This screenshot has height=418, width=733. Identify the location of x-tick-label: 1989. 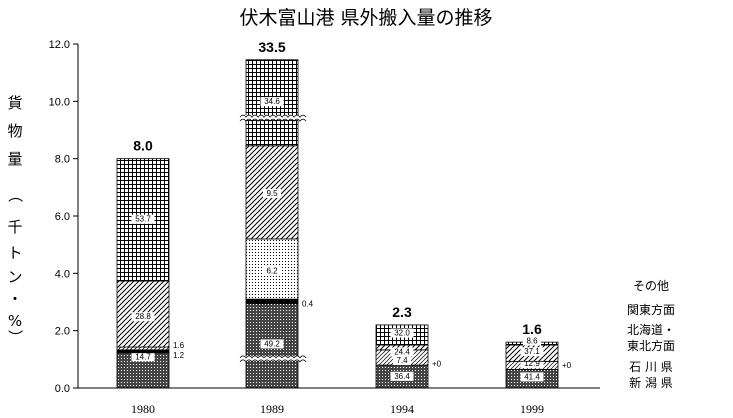
(272, 409).